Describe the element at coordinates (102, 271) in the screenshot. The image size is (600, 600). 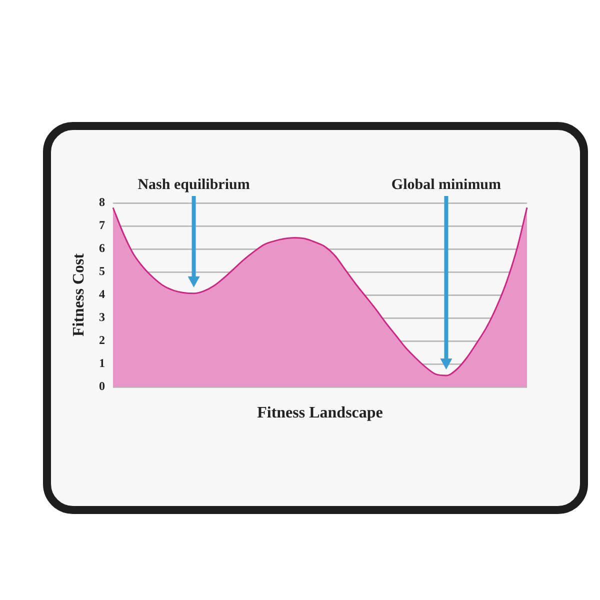
I see `y-tick-label: 5` at that location.